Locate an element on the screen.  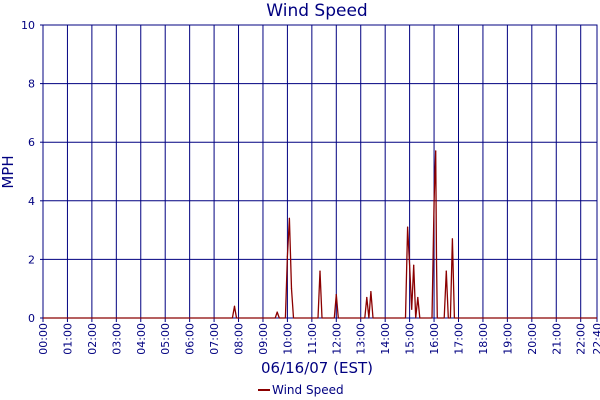
legend-label: Wind Speed is located at coordinates (308, 390).